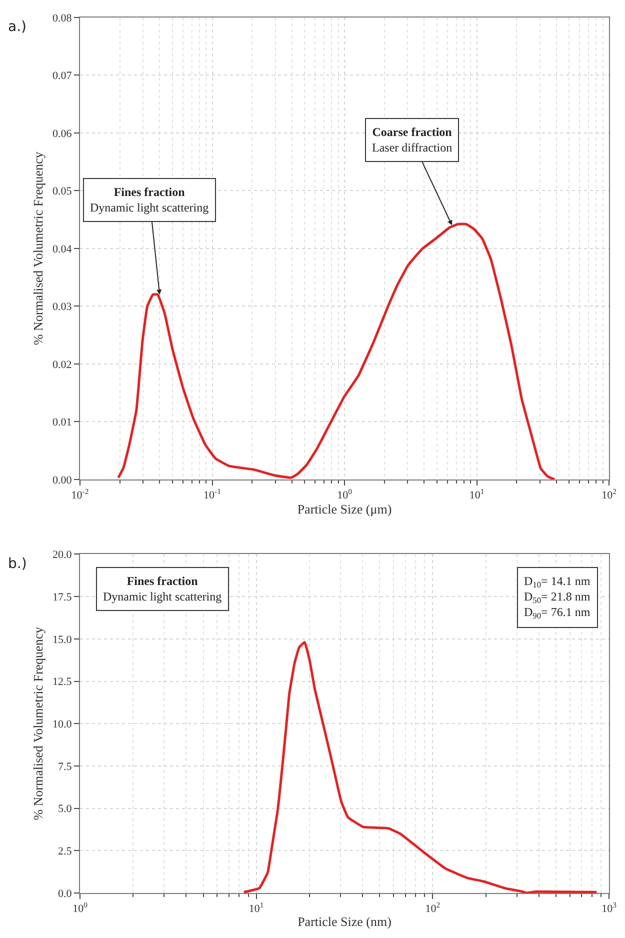  Describe the element at coordinates (62, 76) in the screenshot. I see `y-tick-label: 0.07` at that location.